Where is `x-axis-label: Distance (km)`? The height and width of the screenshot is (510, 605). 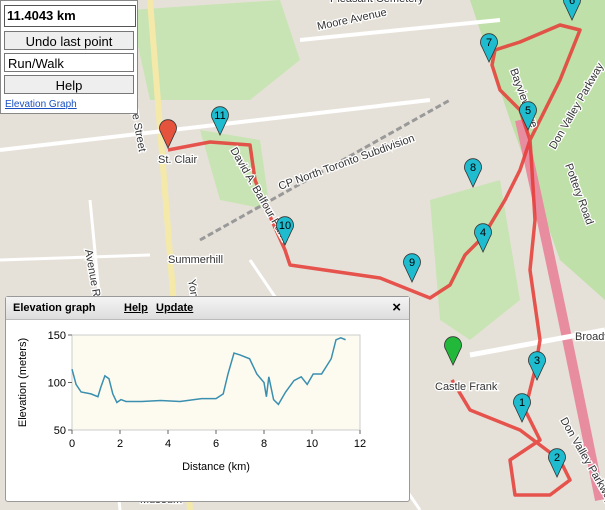 x-axis-label: Distance (km) is located at coordinates (216, 467).